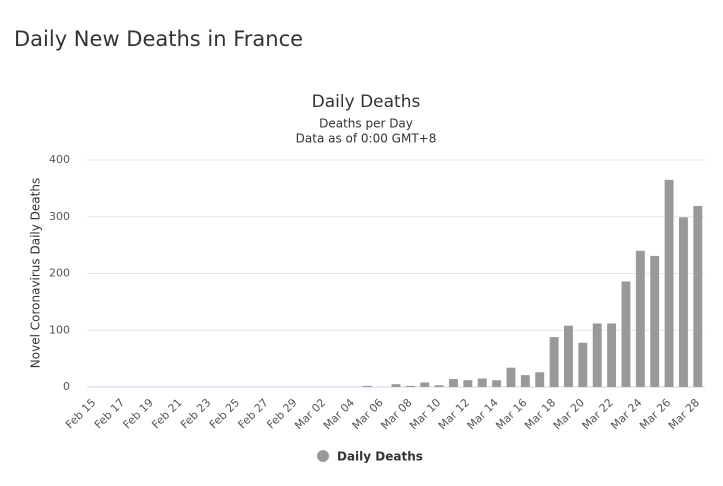 This screenshot has height=486, width=723. I want to click on x-tick-label: Mar 08, so click(396, 414).